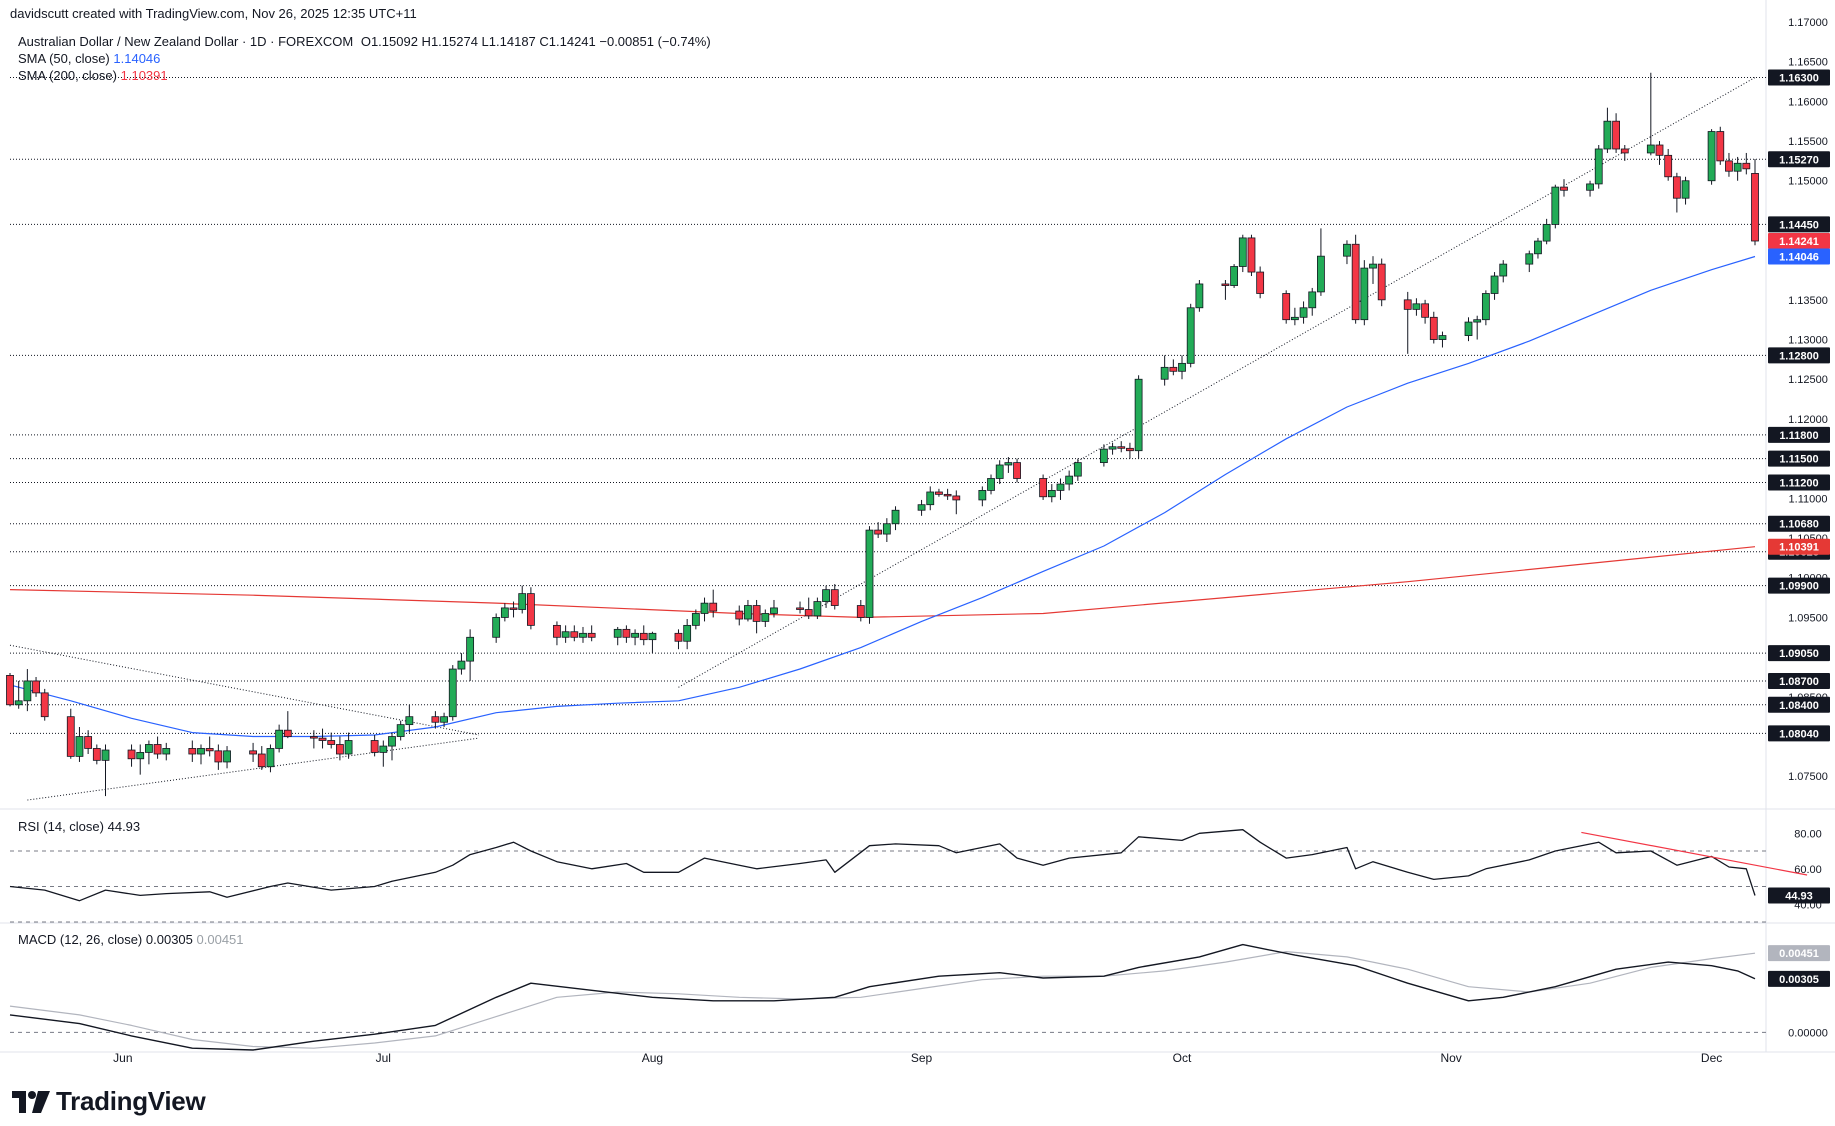 This screenshot has width=1835, height=1126. I want to click on macd-label: MACD (12, 26, close), so click(80, 939).